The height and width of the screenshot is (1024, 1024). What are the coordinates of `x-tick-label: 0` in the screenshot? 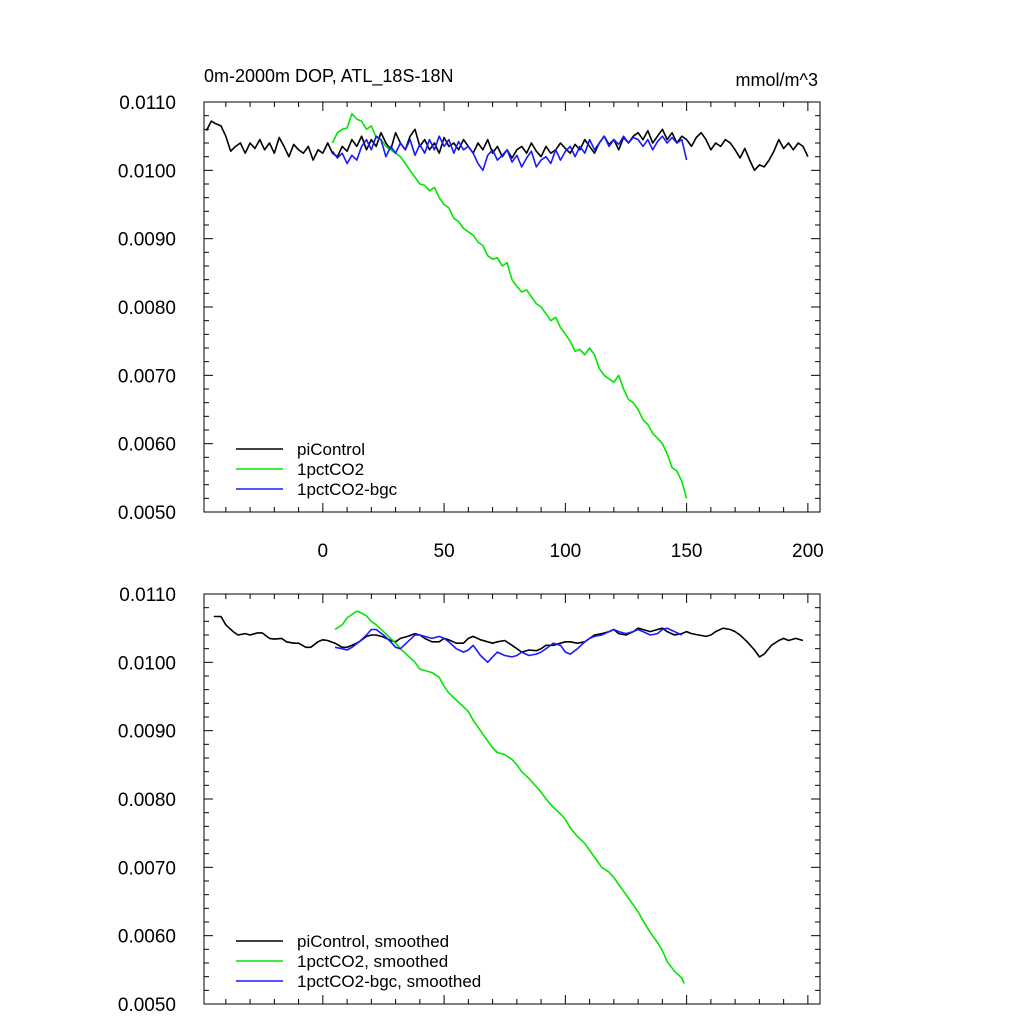 It's located at (323, 551).